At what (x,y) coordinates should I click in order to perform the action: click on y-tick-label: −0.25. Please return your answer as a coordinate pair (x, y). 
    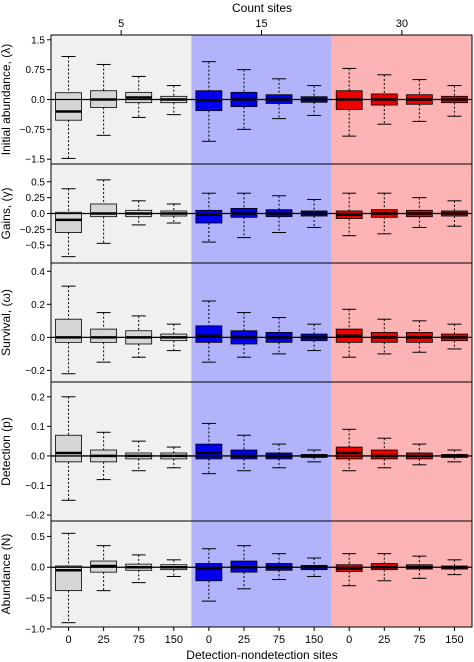
    Looking at the image, I should click on (33, 230).